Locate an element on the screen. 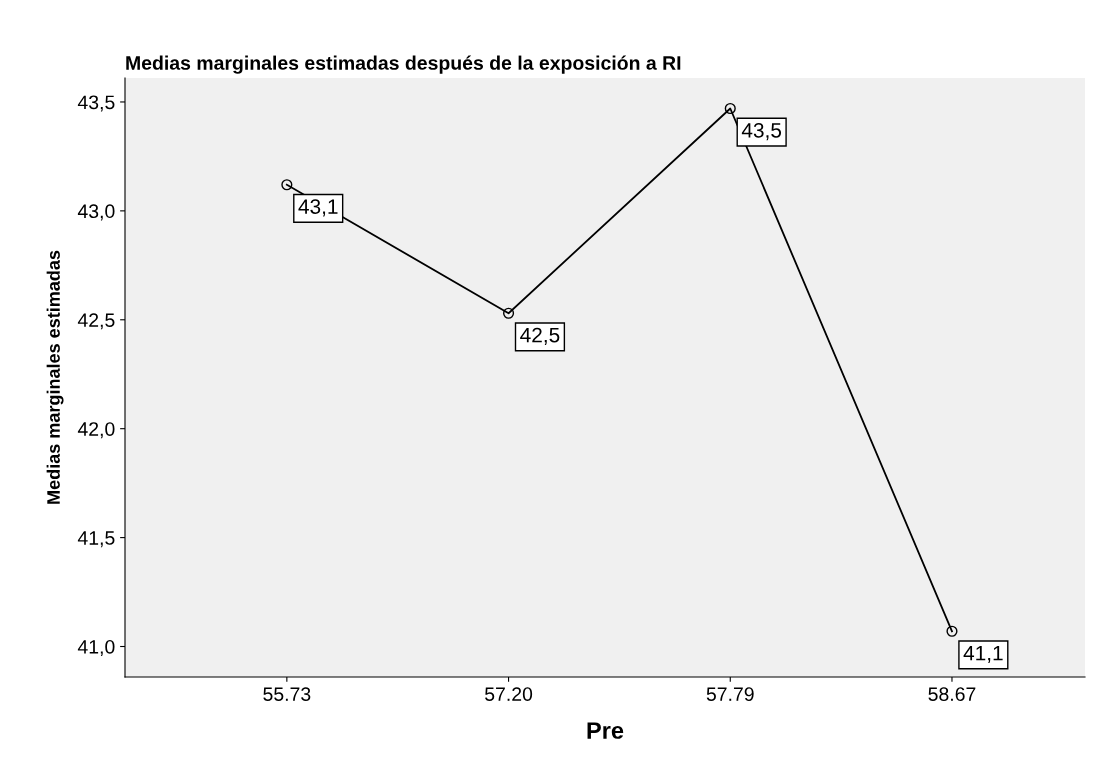 Image resolution: width=1099 pixels, height=765 pixels. x-tick-label: 55.73 is located at coordinates (287, 694).